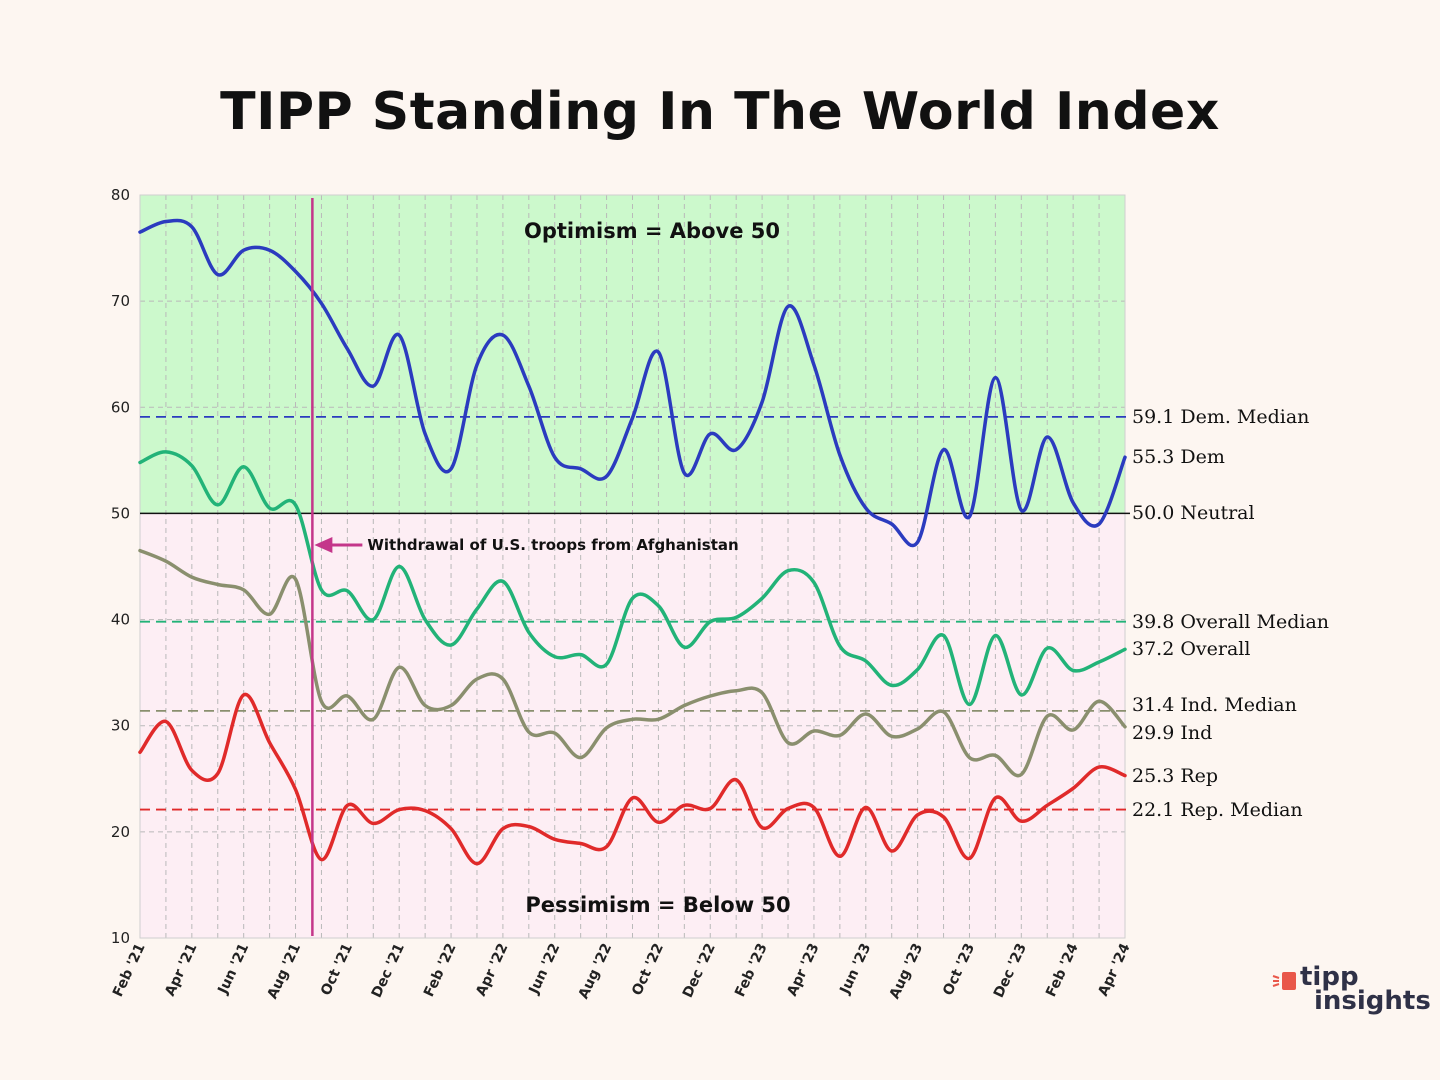  What do you see at coordinates (1114, 970) in the screenshot?
I see `x-tick-label: Apr '24` at bounding box center [1114, 970].